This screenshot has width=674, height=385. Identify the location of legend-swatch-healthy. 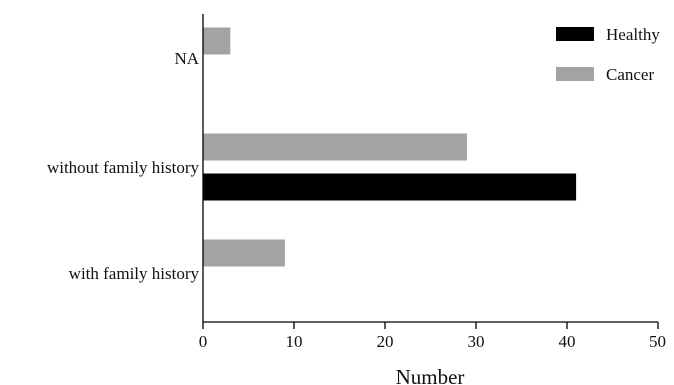
(575, 34).